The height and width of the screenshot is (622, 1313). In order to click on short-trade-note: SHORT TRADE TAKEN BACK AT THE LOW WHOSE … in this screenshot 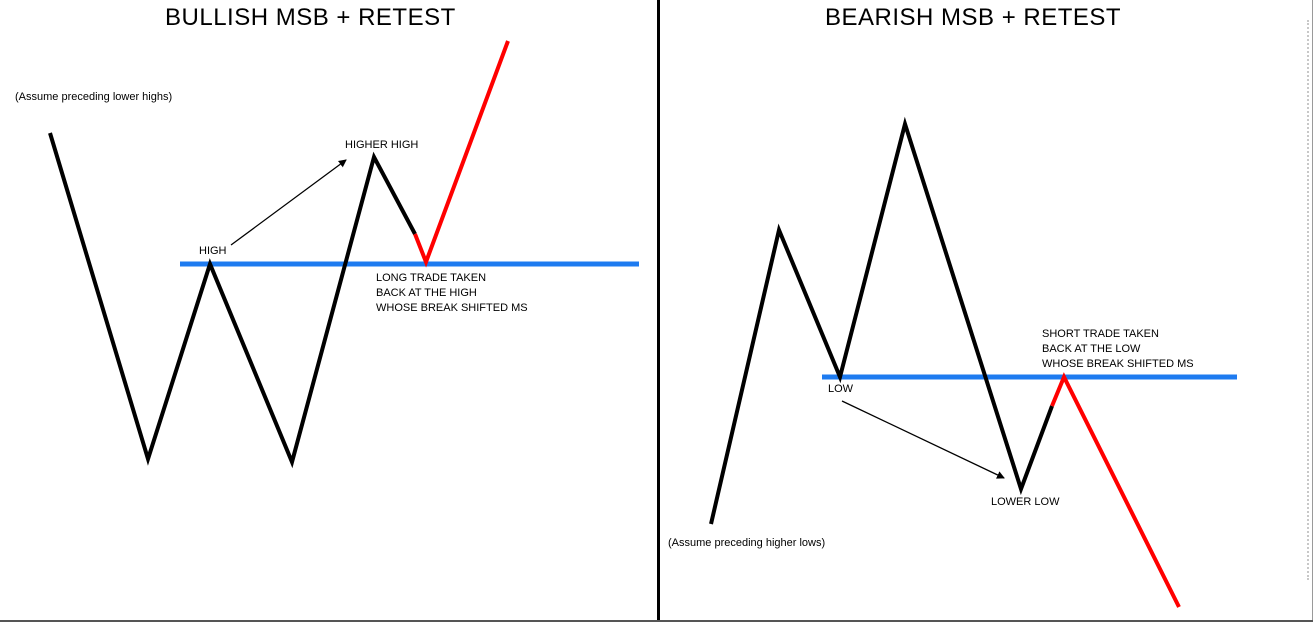, I will do `click(1118, 349)`.